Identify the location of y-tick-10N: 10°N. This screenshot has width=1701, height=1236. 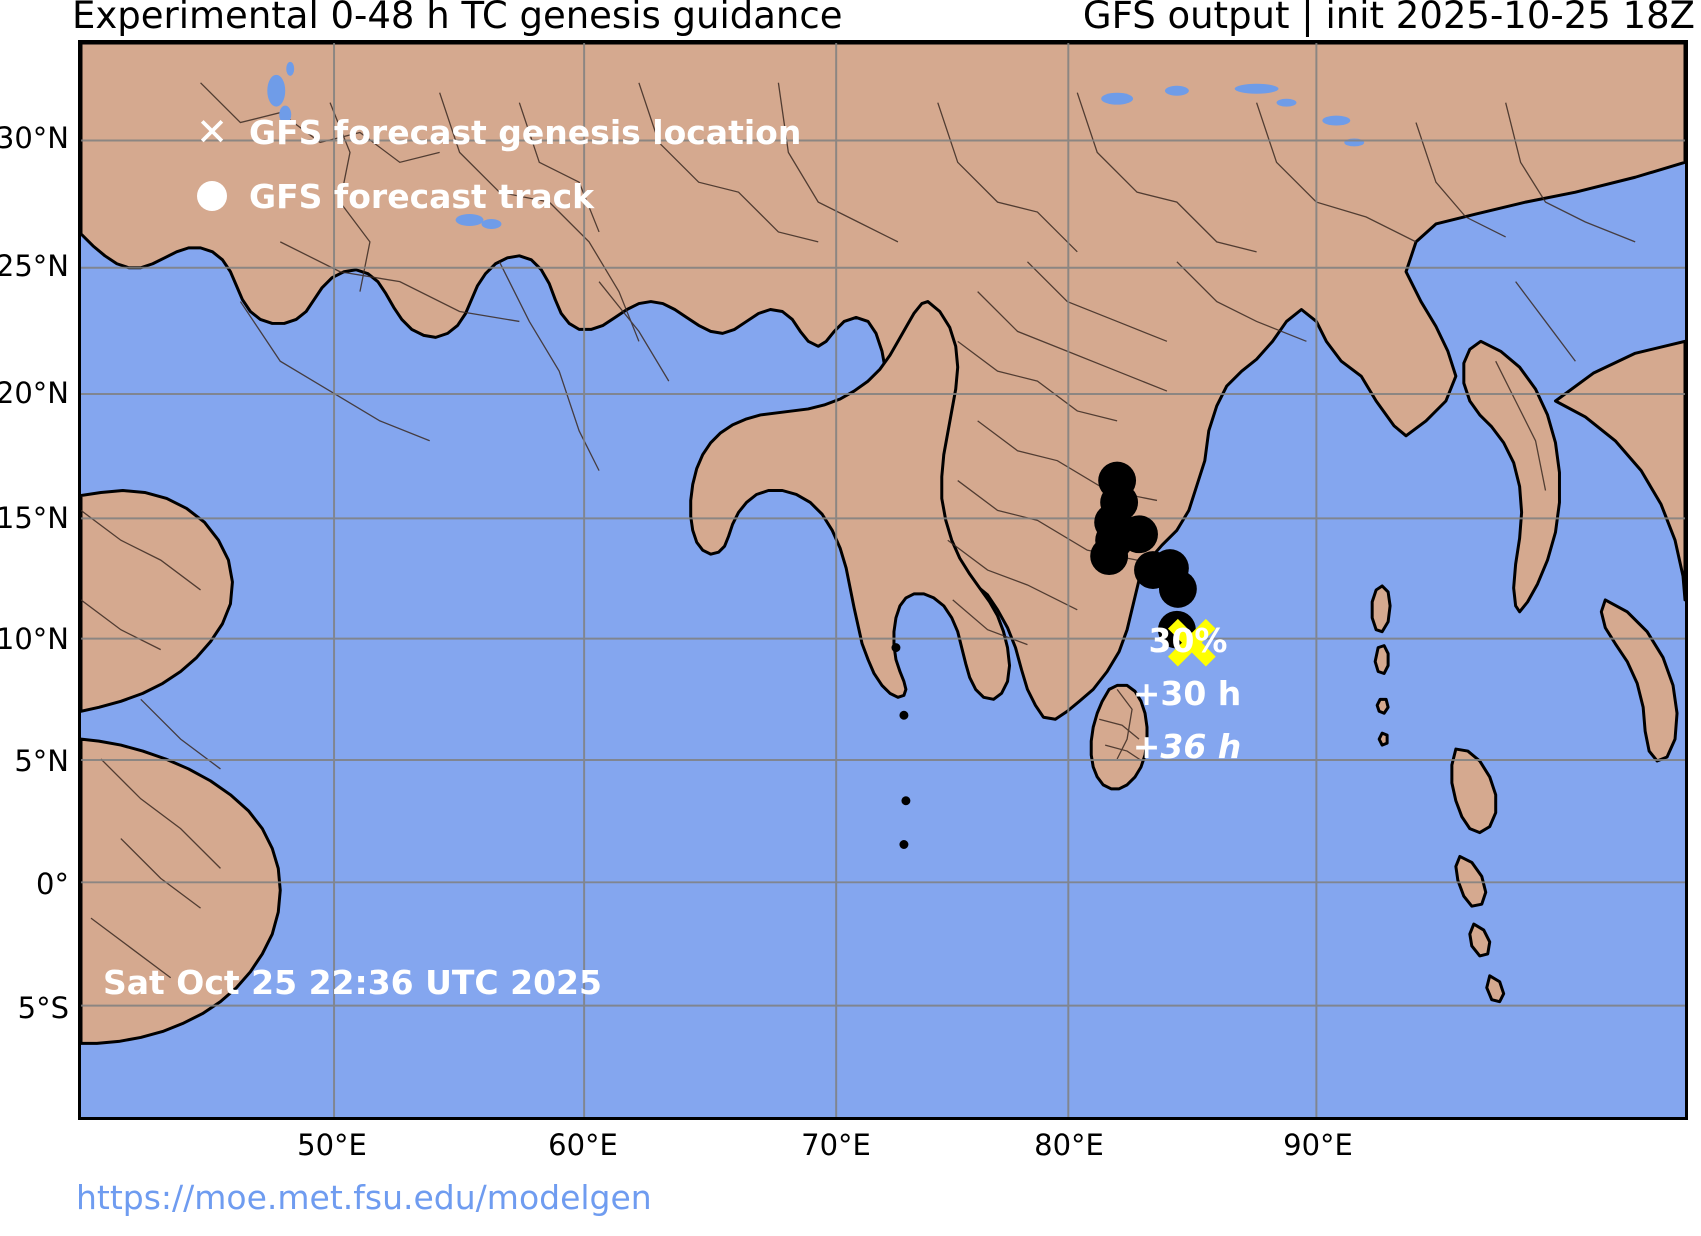
(34, 639).